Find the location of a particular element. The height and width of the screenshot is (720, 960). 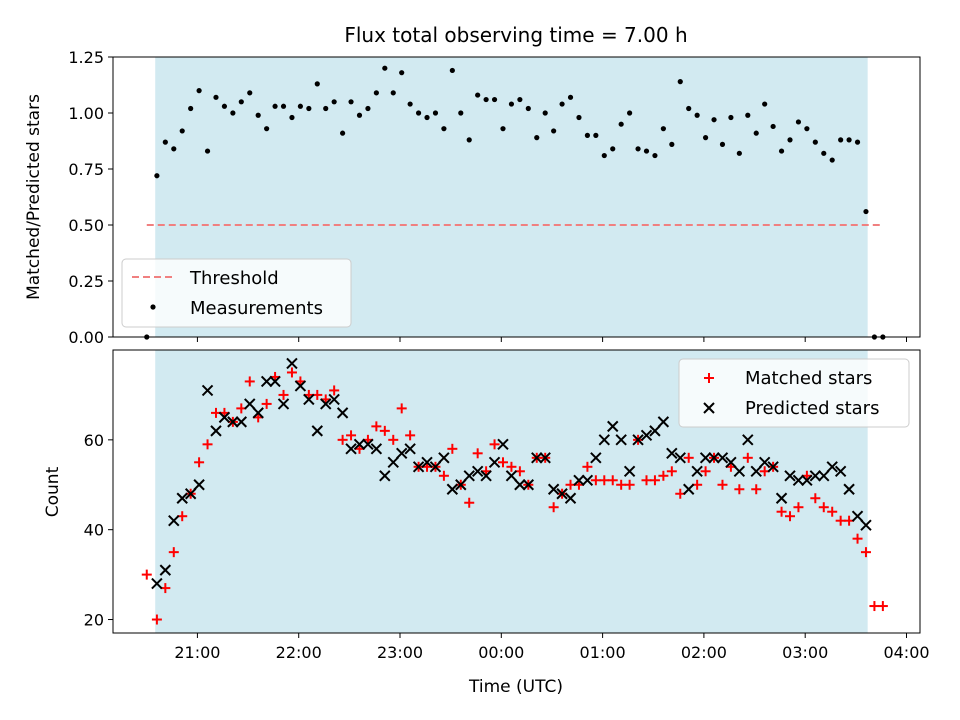

x-tick-label: 03:00 is located at coordinates (805, 652).